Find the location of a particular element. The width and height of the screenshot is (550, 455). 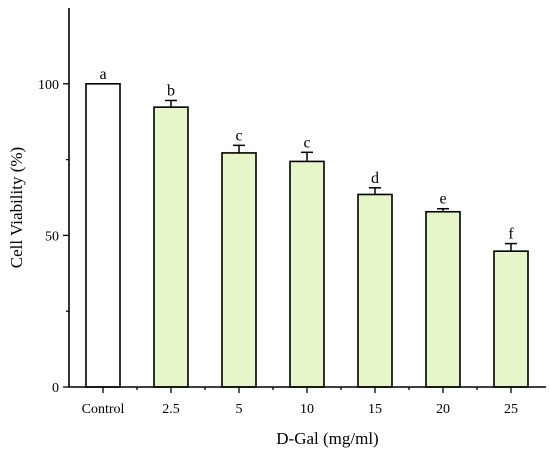

y-tick-label: 50 is located at coordinates (52, 236).